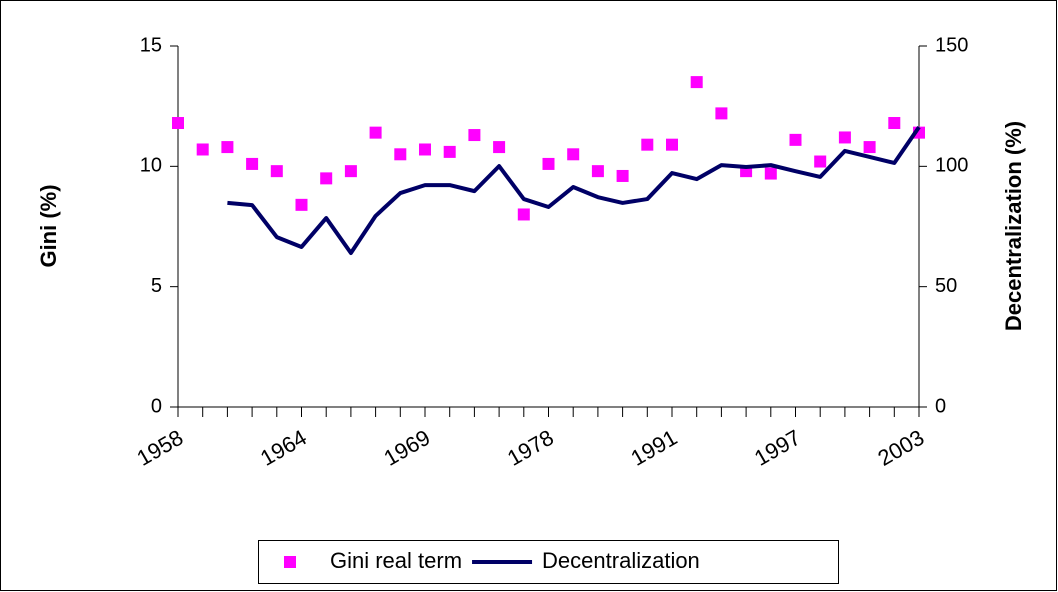 This screenshot has height=592, width=1058. I want to click on y2-tick-label: 100, so click(951, 166).